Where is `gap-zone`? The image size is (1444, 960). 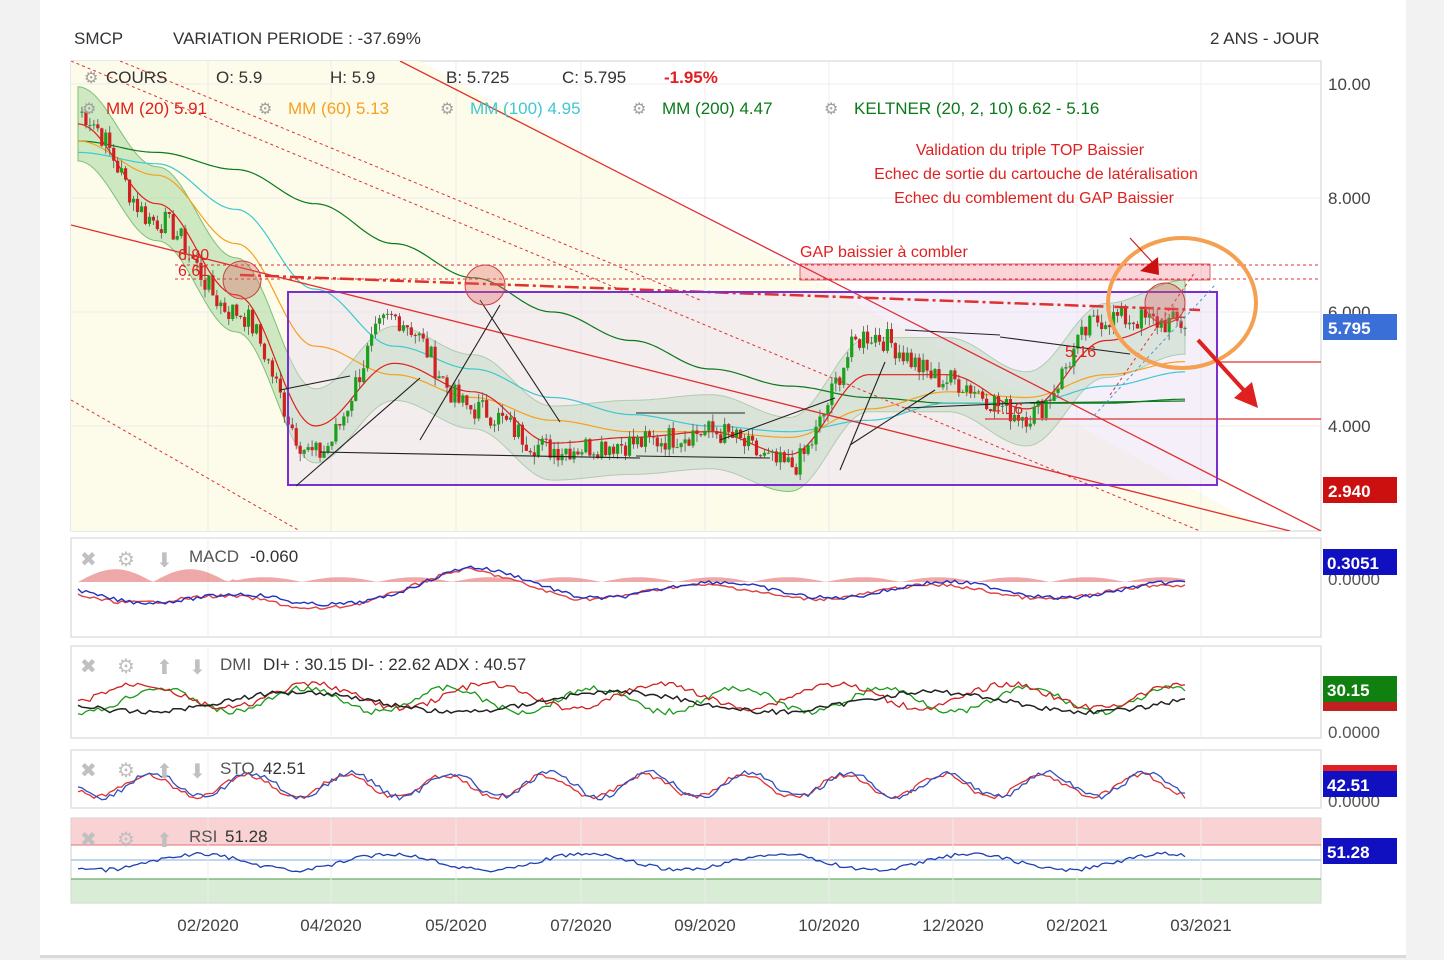 gap-zone is located at coordinates (1005, 272).